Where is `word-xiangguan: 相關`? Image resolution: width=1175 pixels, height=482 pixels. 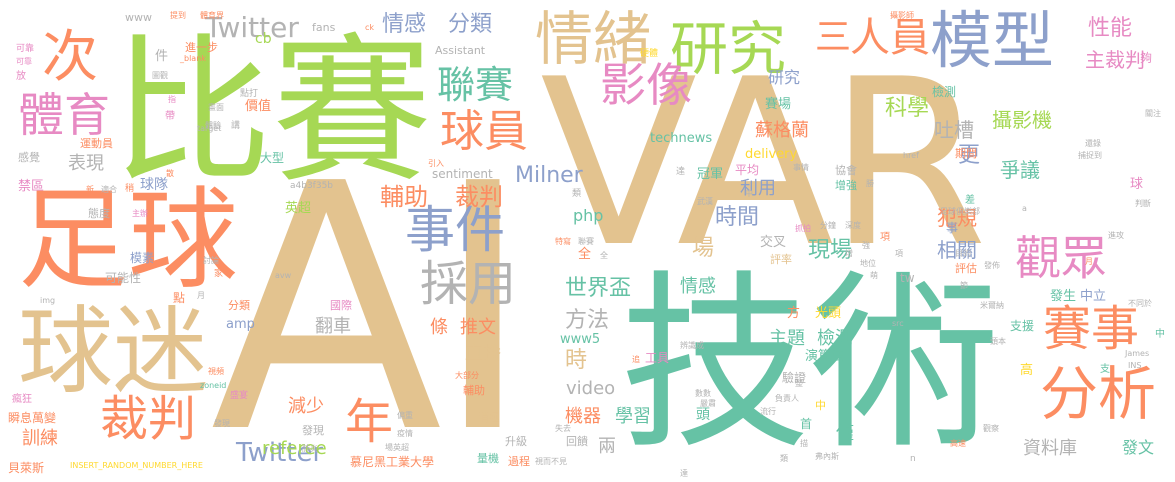
word-xiangguan: 相關 is located at coordinates (957, 250).